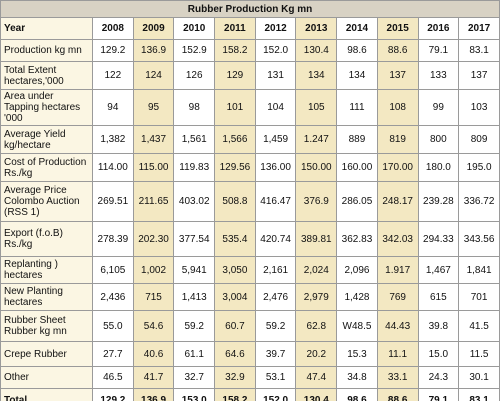 The height and width of the screenshot is (401, 500). I want to click on cell-value: 101, so click(235, 107).